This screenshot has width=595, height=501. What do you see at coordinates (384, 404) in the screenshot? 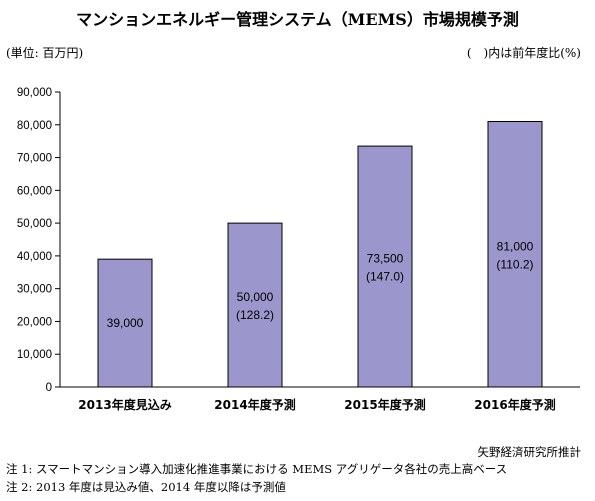
I see `x-tick-label: 2015年度予測` at bounding box center [384, 404].